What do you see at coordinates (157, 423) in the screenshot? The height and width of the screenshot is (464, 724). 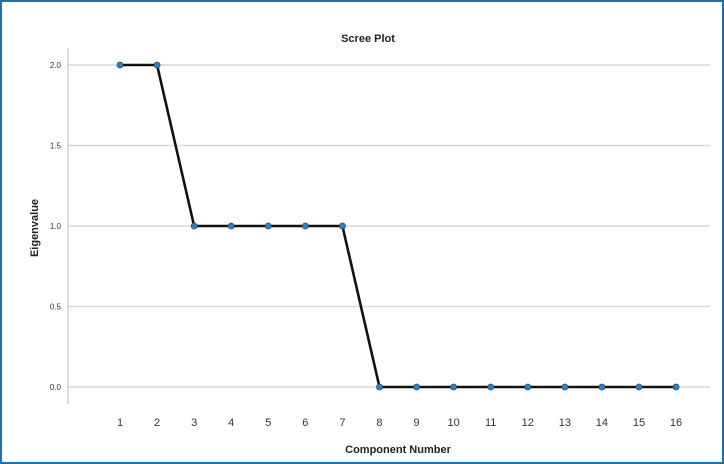 I see `x-tick-label: 2` at bounding box center [157, 423].